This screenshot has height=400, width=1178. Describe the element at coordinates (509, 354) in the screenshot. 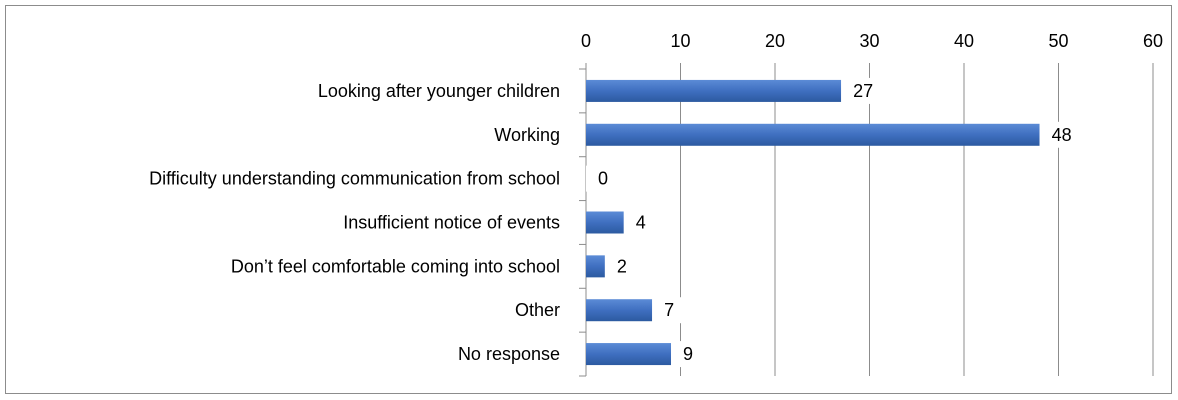

I see `category-label: No response` at that location.